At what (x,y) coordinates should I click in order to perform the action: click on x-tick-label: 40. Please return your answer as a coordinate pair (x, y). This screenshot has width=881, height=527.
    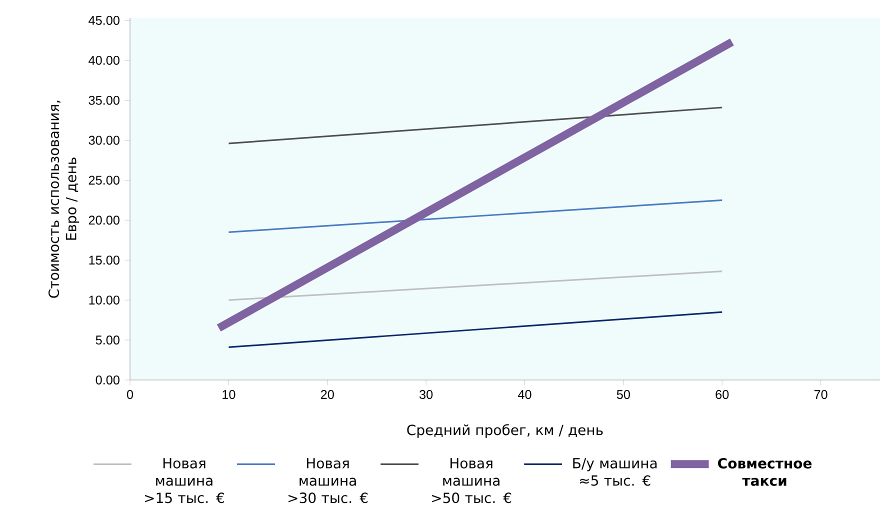
    Looking at the image, I should click on (525, 394).